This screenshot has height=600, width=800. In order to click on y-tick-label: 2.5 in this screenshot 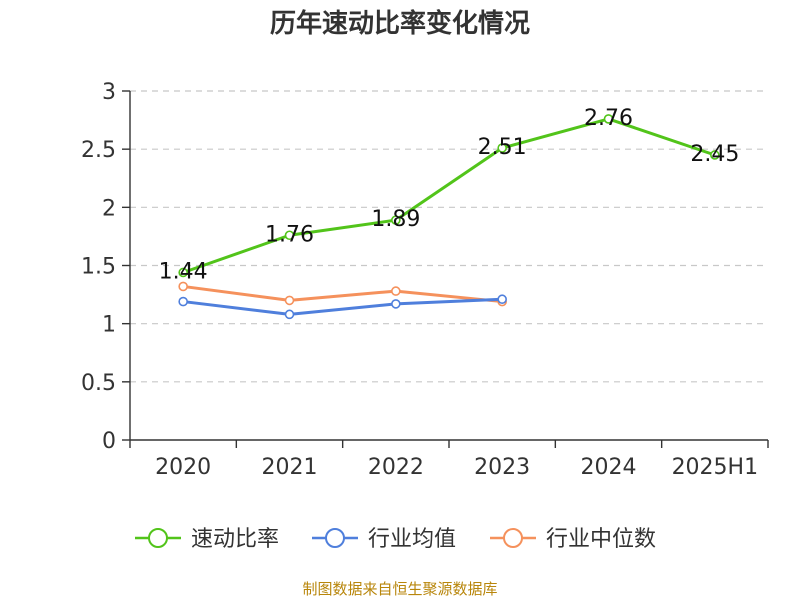, I will do `click(98, 150)`.